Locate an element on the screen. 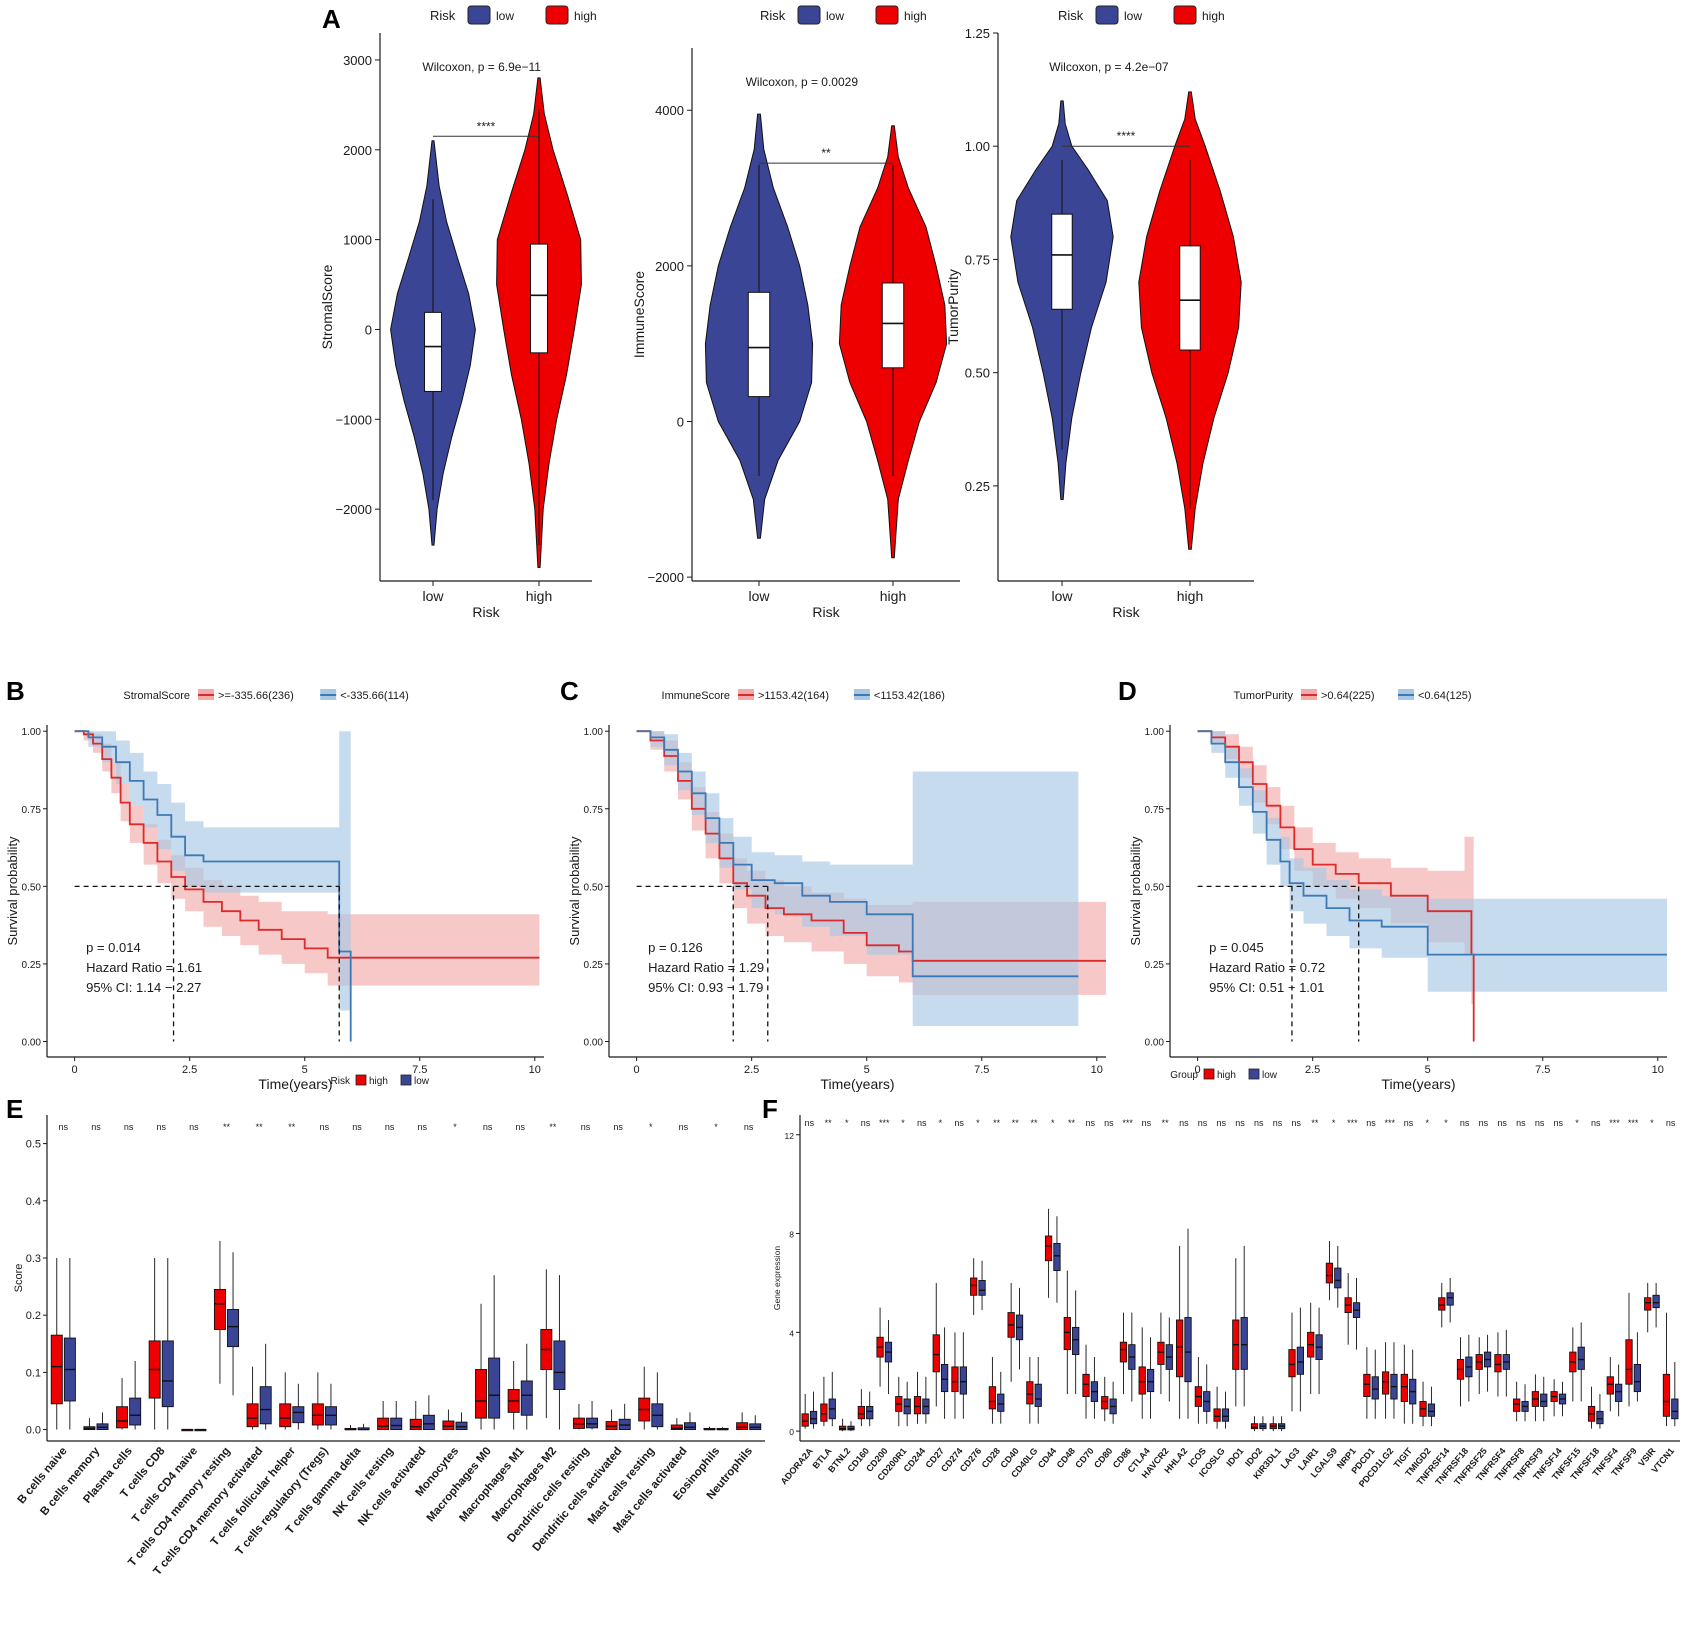 The width and height of the screenshot is (1687, 1648). legend-label: >=-335.66(236) is located at coordinates (256, 696).